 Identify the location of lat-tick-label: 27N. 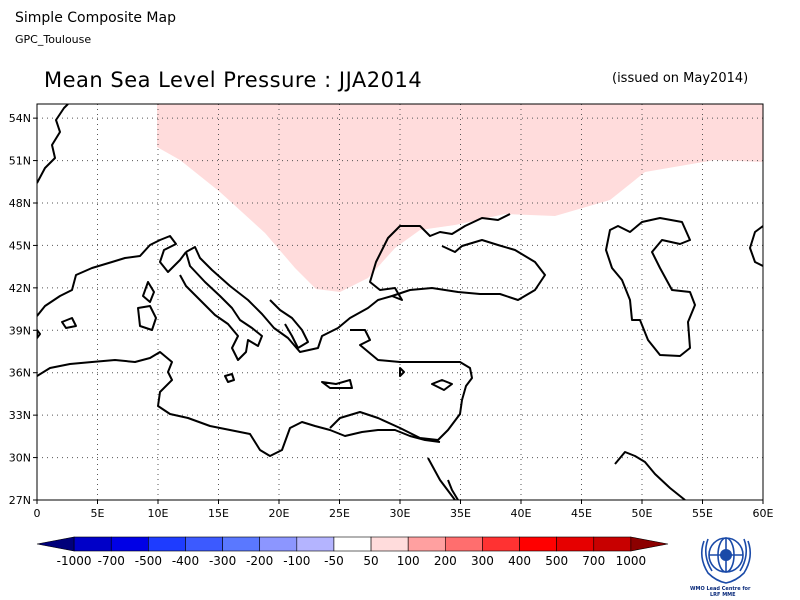
(20, 500).